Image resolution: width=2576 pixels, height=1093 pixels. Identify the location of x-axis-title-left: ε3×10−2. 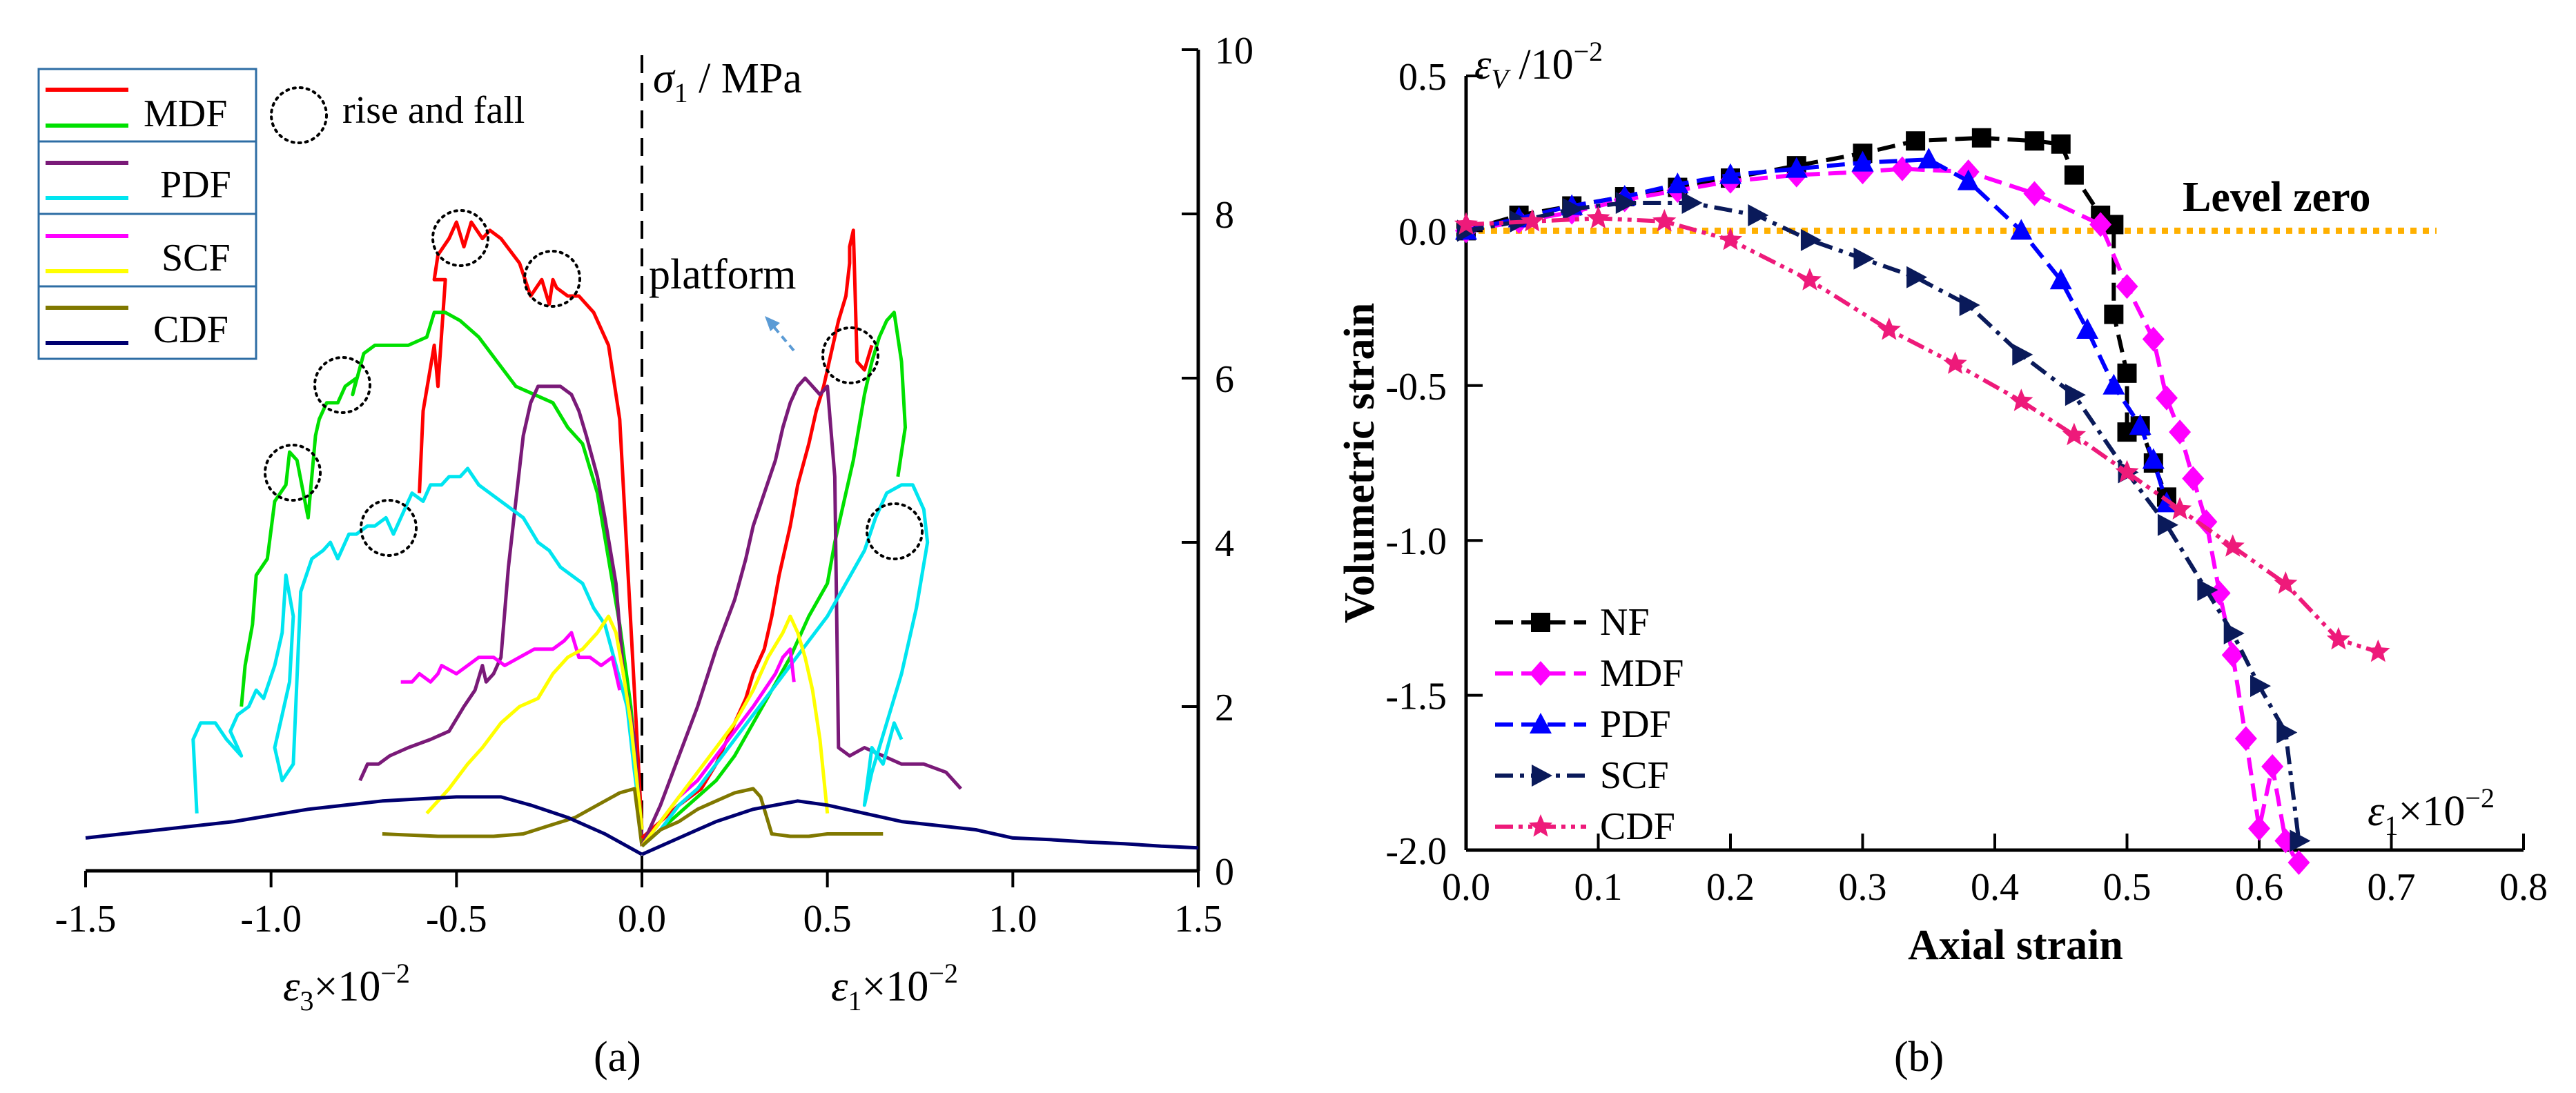
(346, 987).